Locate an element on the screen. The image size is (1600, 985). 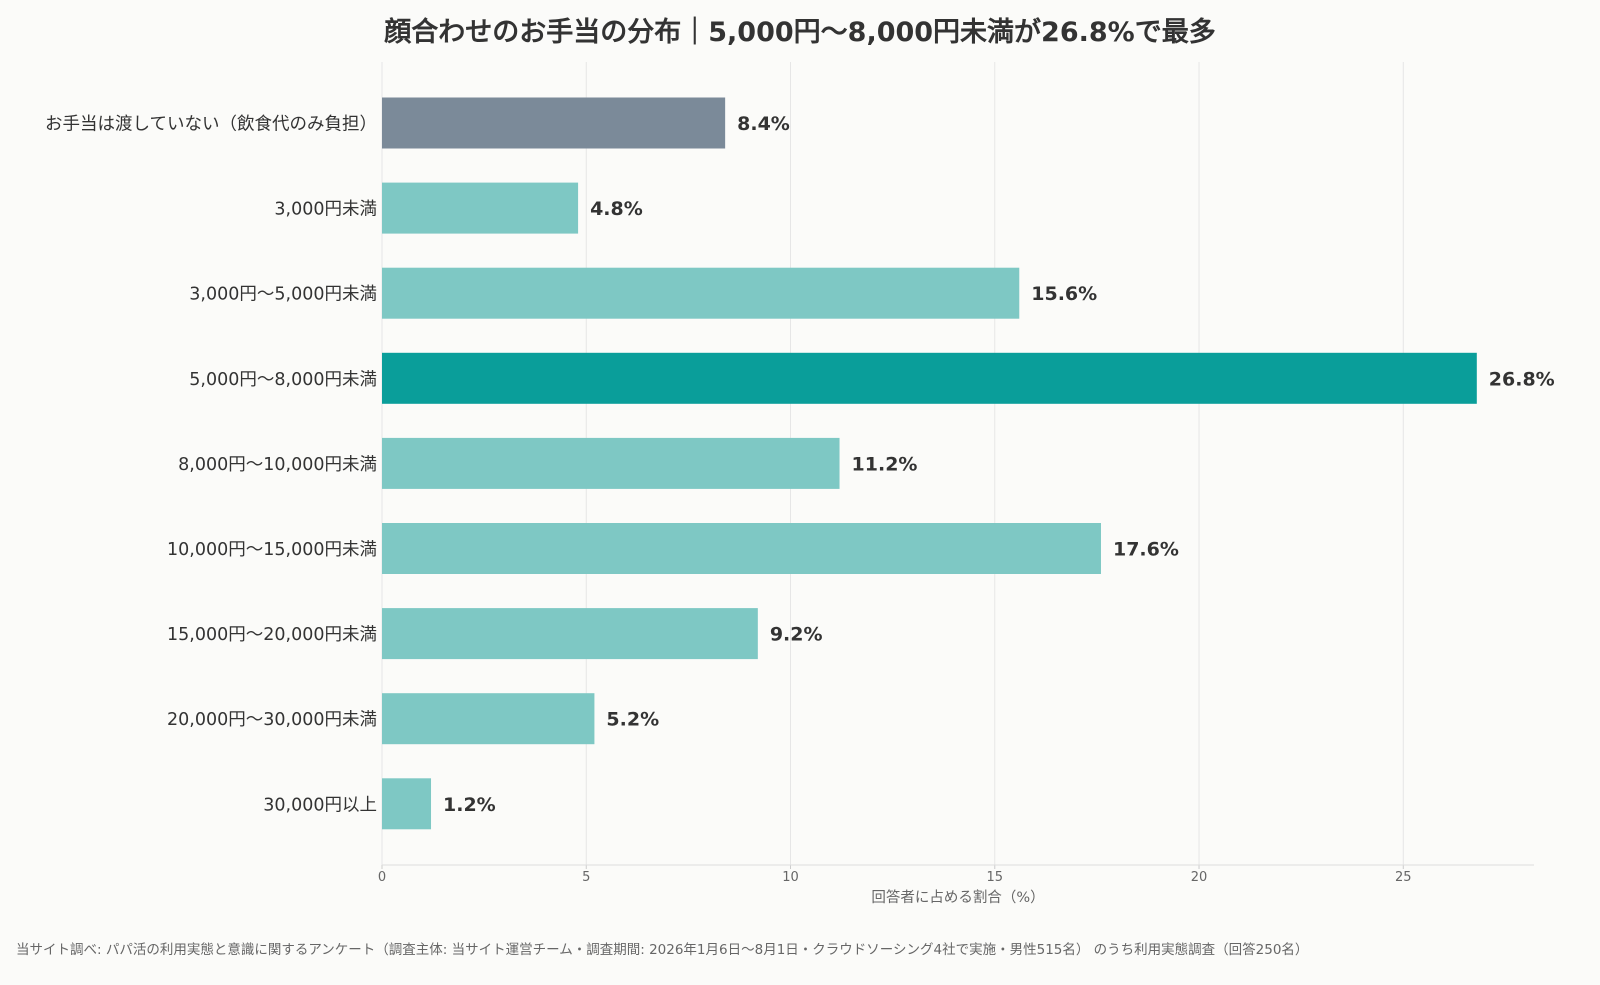
category-label-3: 3,000円〜5,000円未満 is located at coordinates (283, 295).